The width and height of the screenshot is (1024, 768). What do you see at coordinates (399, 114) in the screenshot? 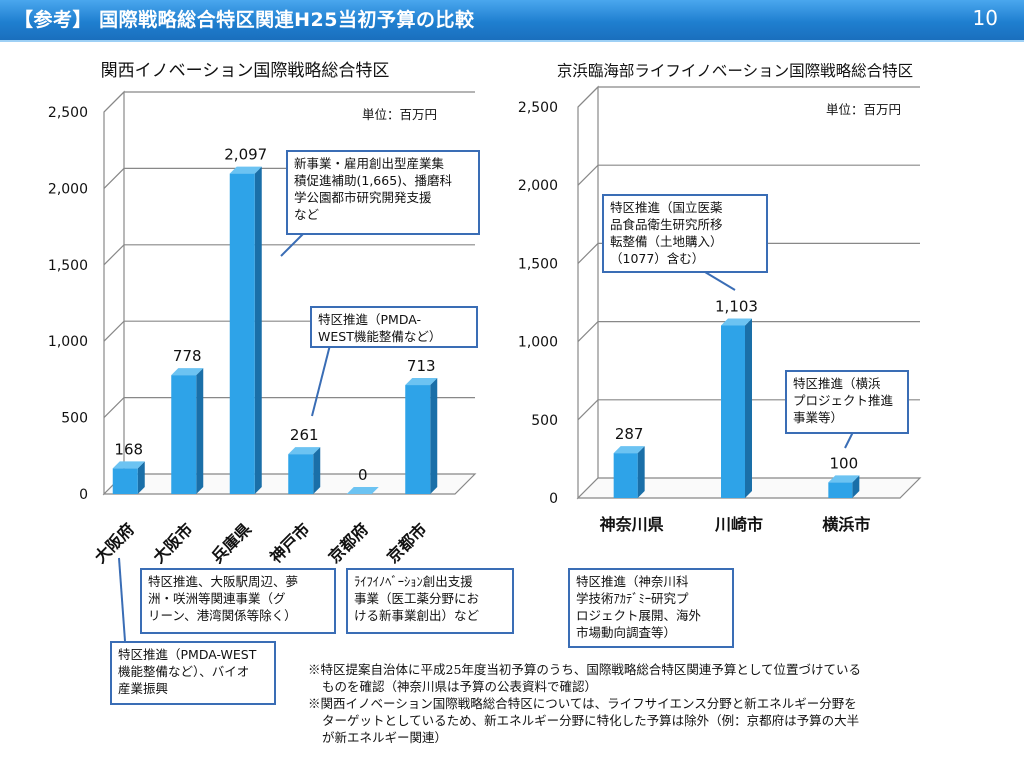
I see `left-unit-label: 単位：百万円` at bounding box center [399, 114].